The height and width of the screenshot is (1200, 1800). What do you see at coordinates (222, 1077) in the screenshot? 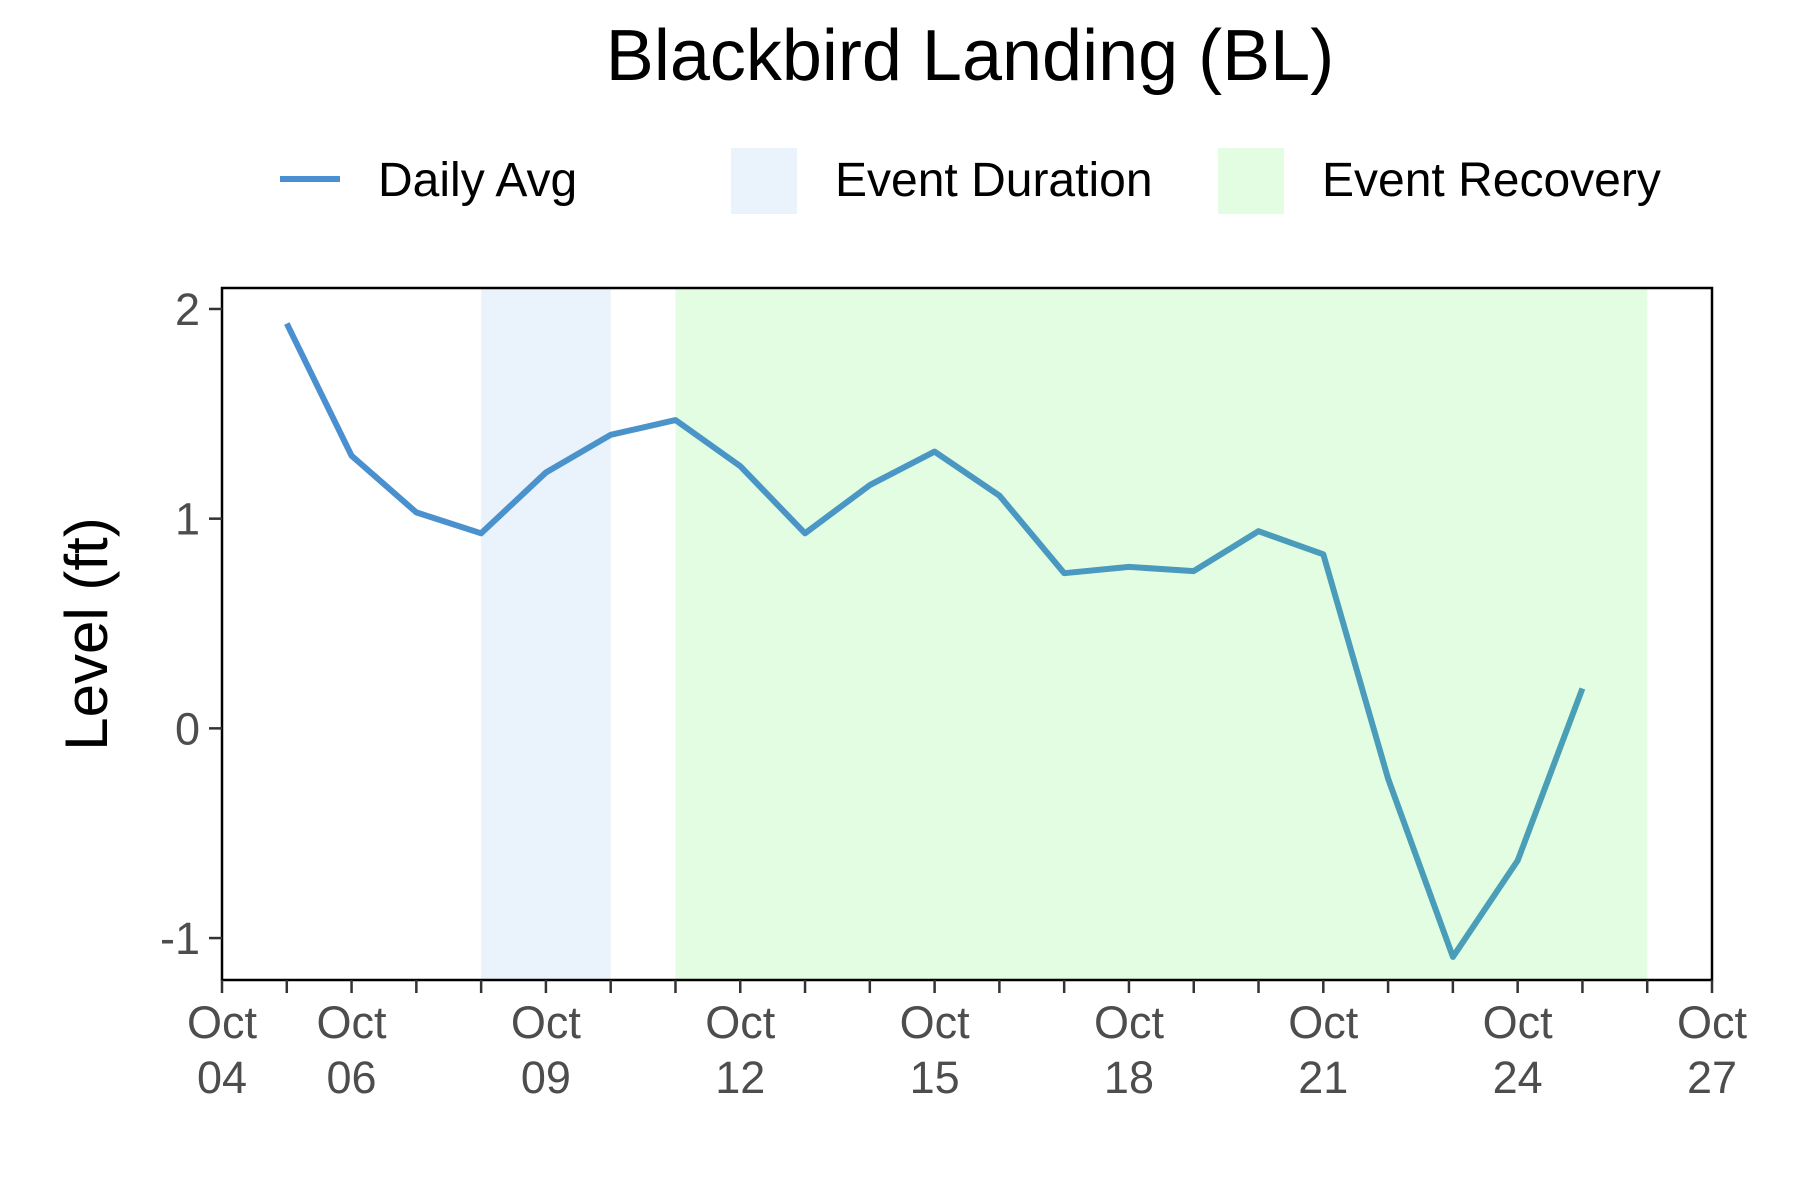
I see `x-tick-label-day: 04` at bounding box center [222, 1077].